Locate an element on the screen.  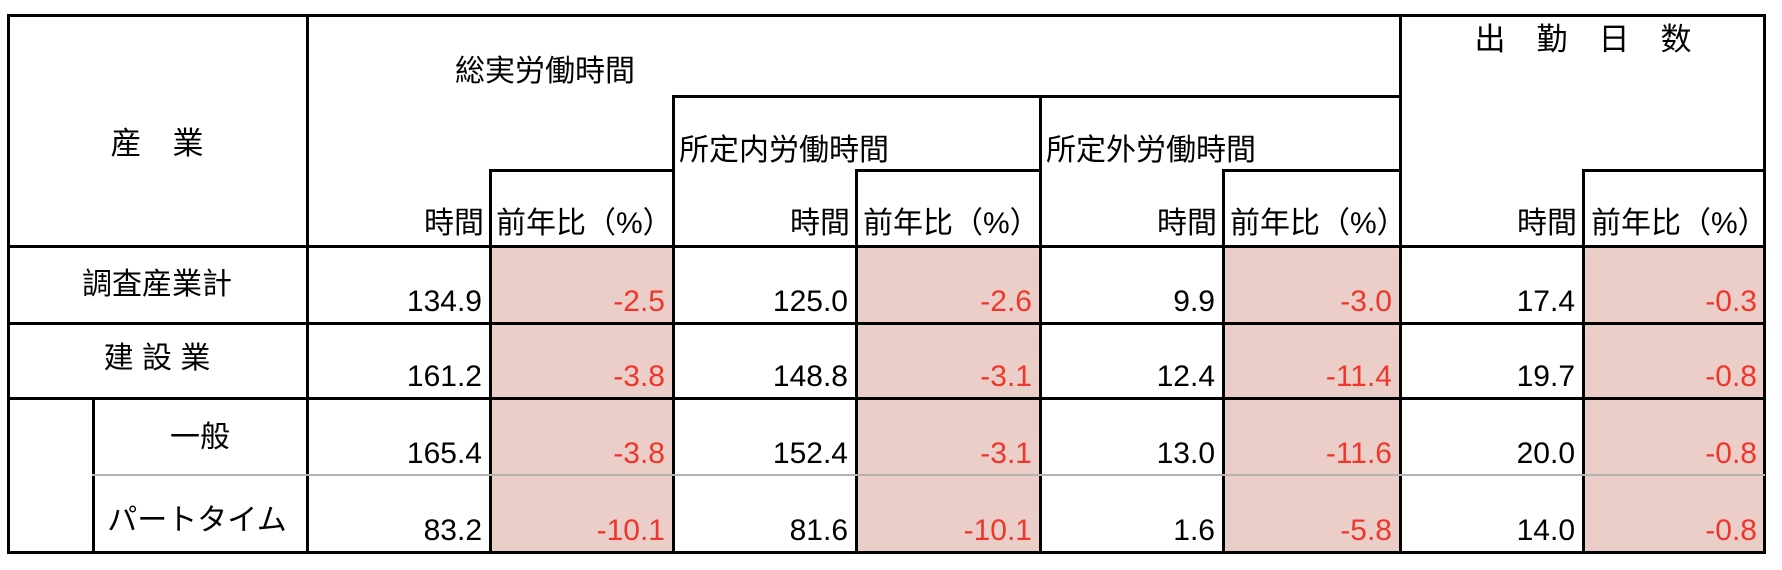
cell-hours: 134.9 is located at coordinates (444, 301).